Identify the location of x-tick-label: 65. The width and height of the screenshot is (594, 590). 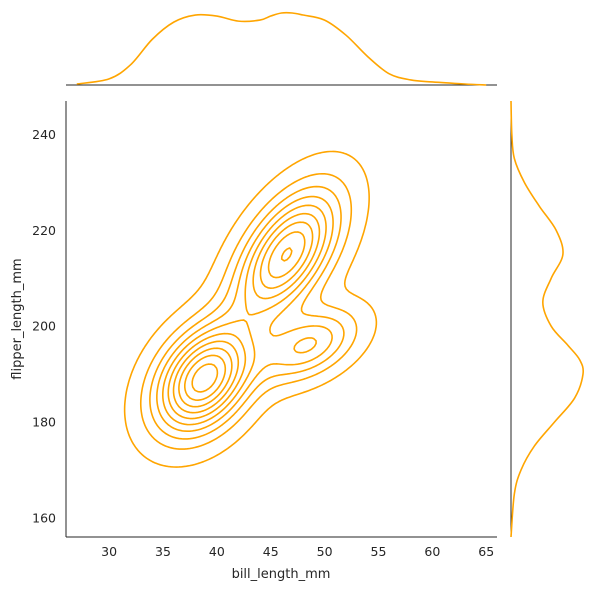
(486, 551).